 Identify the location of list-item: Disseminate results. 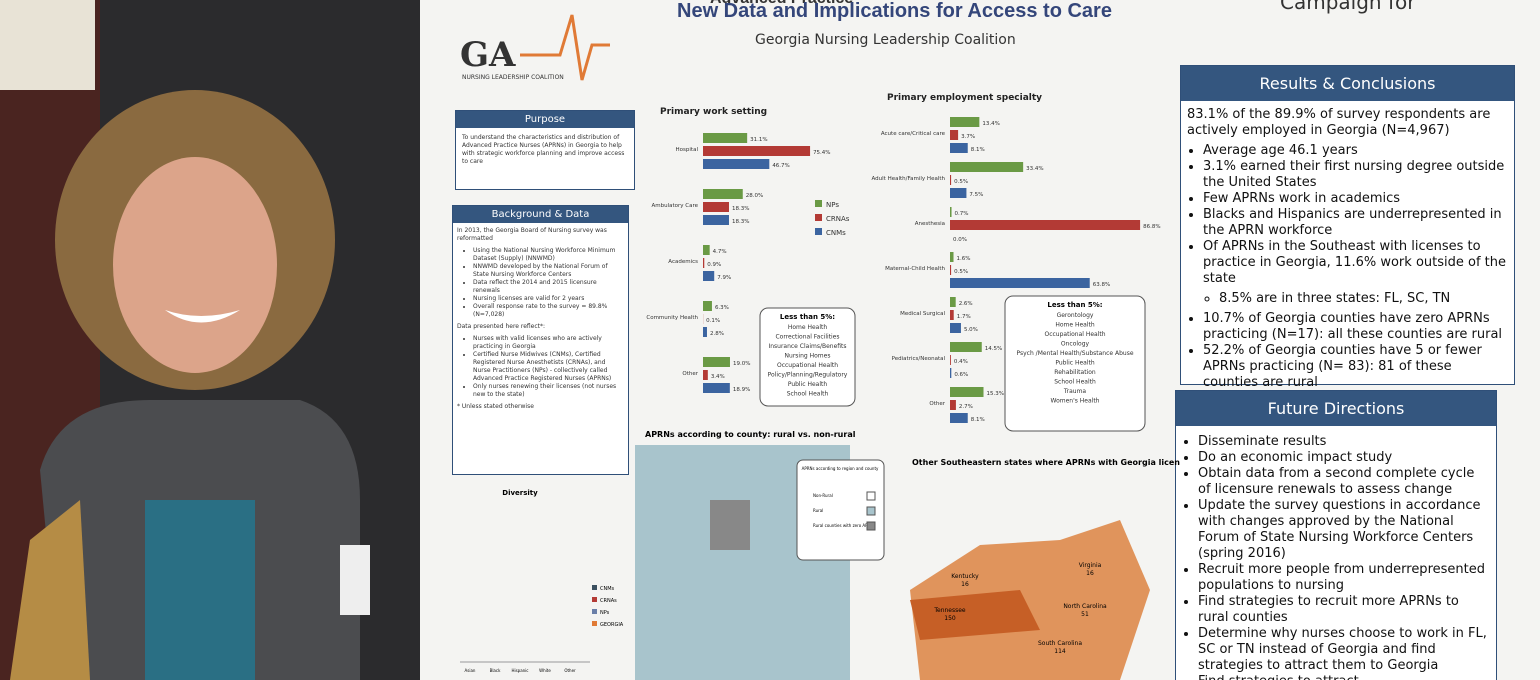
(1344, 442).